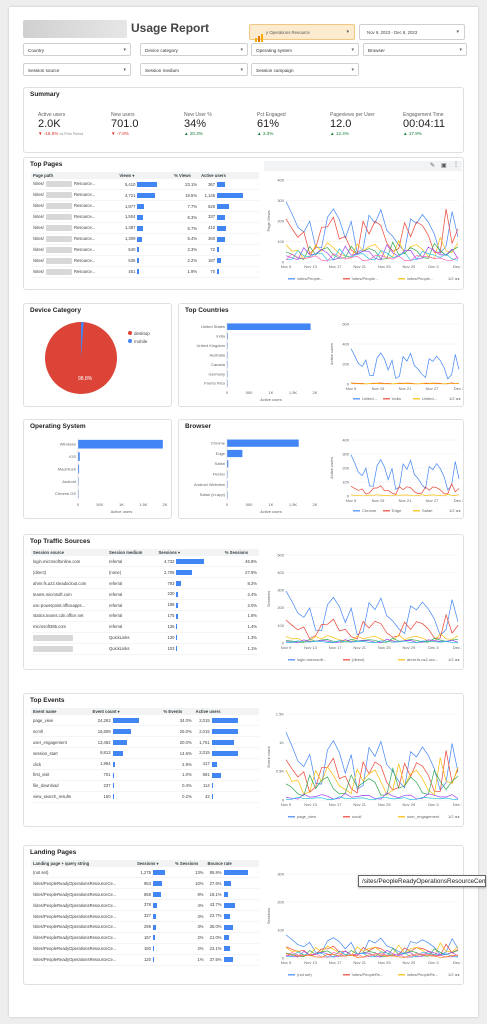 The image size is (487, 1024). What do you see at coordinates (240, 594) in the screenshot?
I see `table-cell: 2.4%` at bounding box center [240, 594].